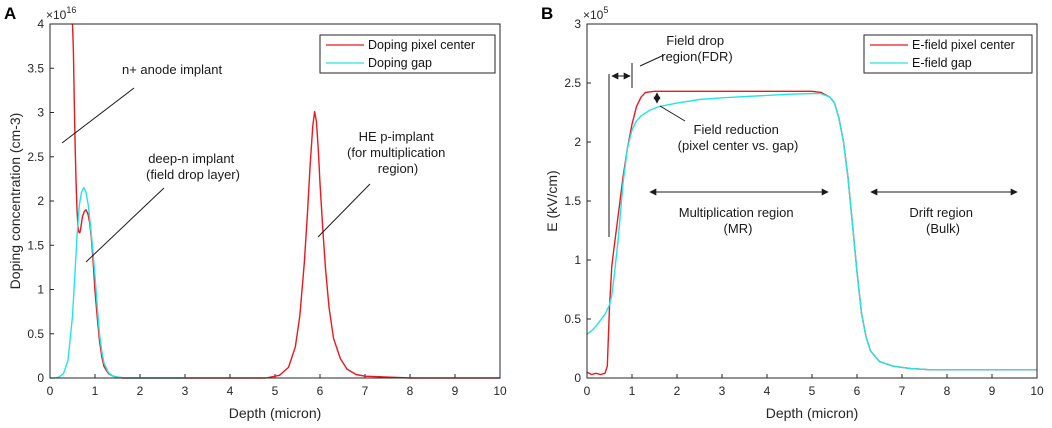 This screenshot has height=428, width=1052. What do you see at coordinates (40, 113) in the screenshot?
I see `y-tick-label-a: 3` at bounding box center [40, 113].